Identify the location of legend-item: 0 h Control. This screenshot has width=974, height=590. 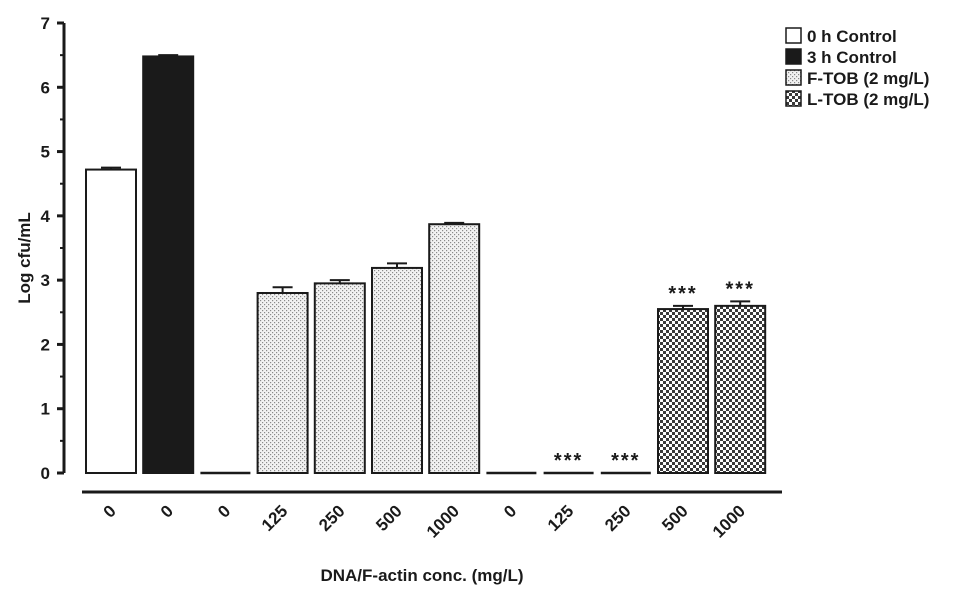
(841, 36).